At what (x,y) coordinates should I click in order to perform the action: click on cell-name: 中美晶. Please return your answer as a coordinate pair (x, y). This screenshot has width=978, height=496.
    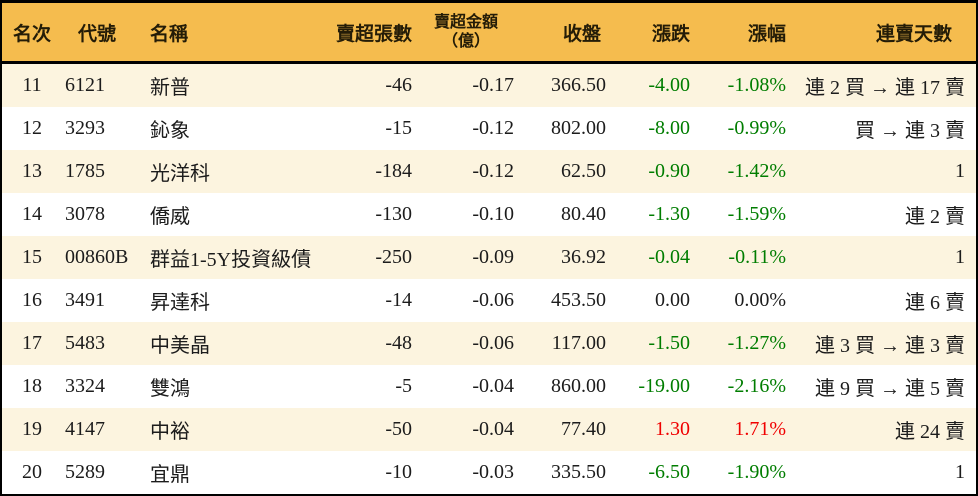
    Looking at the image, I should click on (180, 346).